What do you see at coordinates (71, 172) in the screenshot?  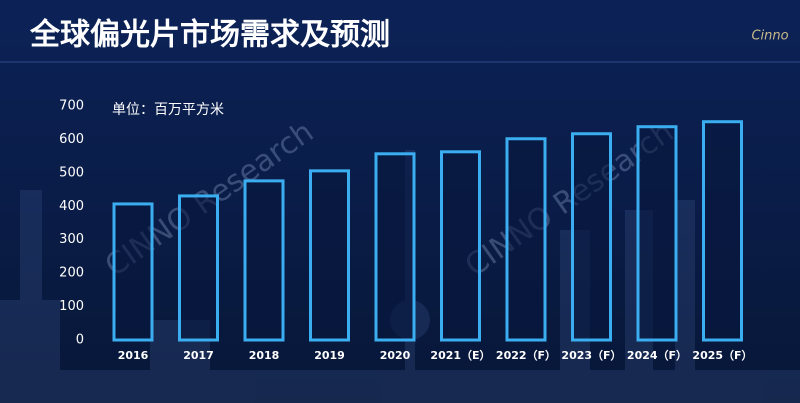 I see `y-tick-label: 500` at bounding box center [71, 172].